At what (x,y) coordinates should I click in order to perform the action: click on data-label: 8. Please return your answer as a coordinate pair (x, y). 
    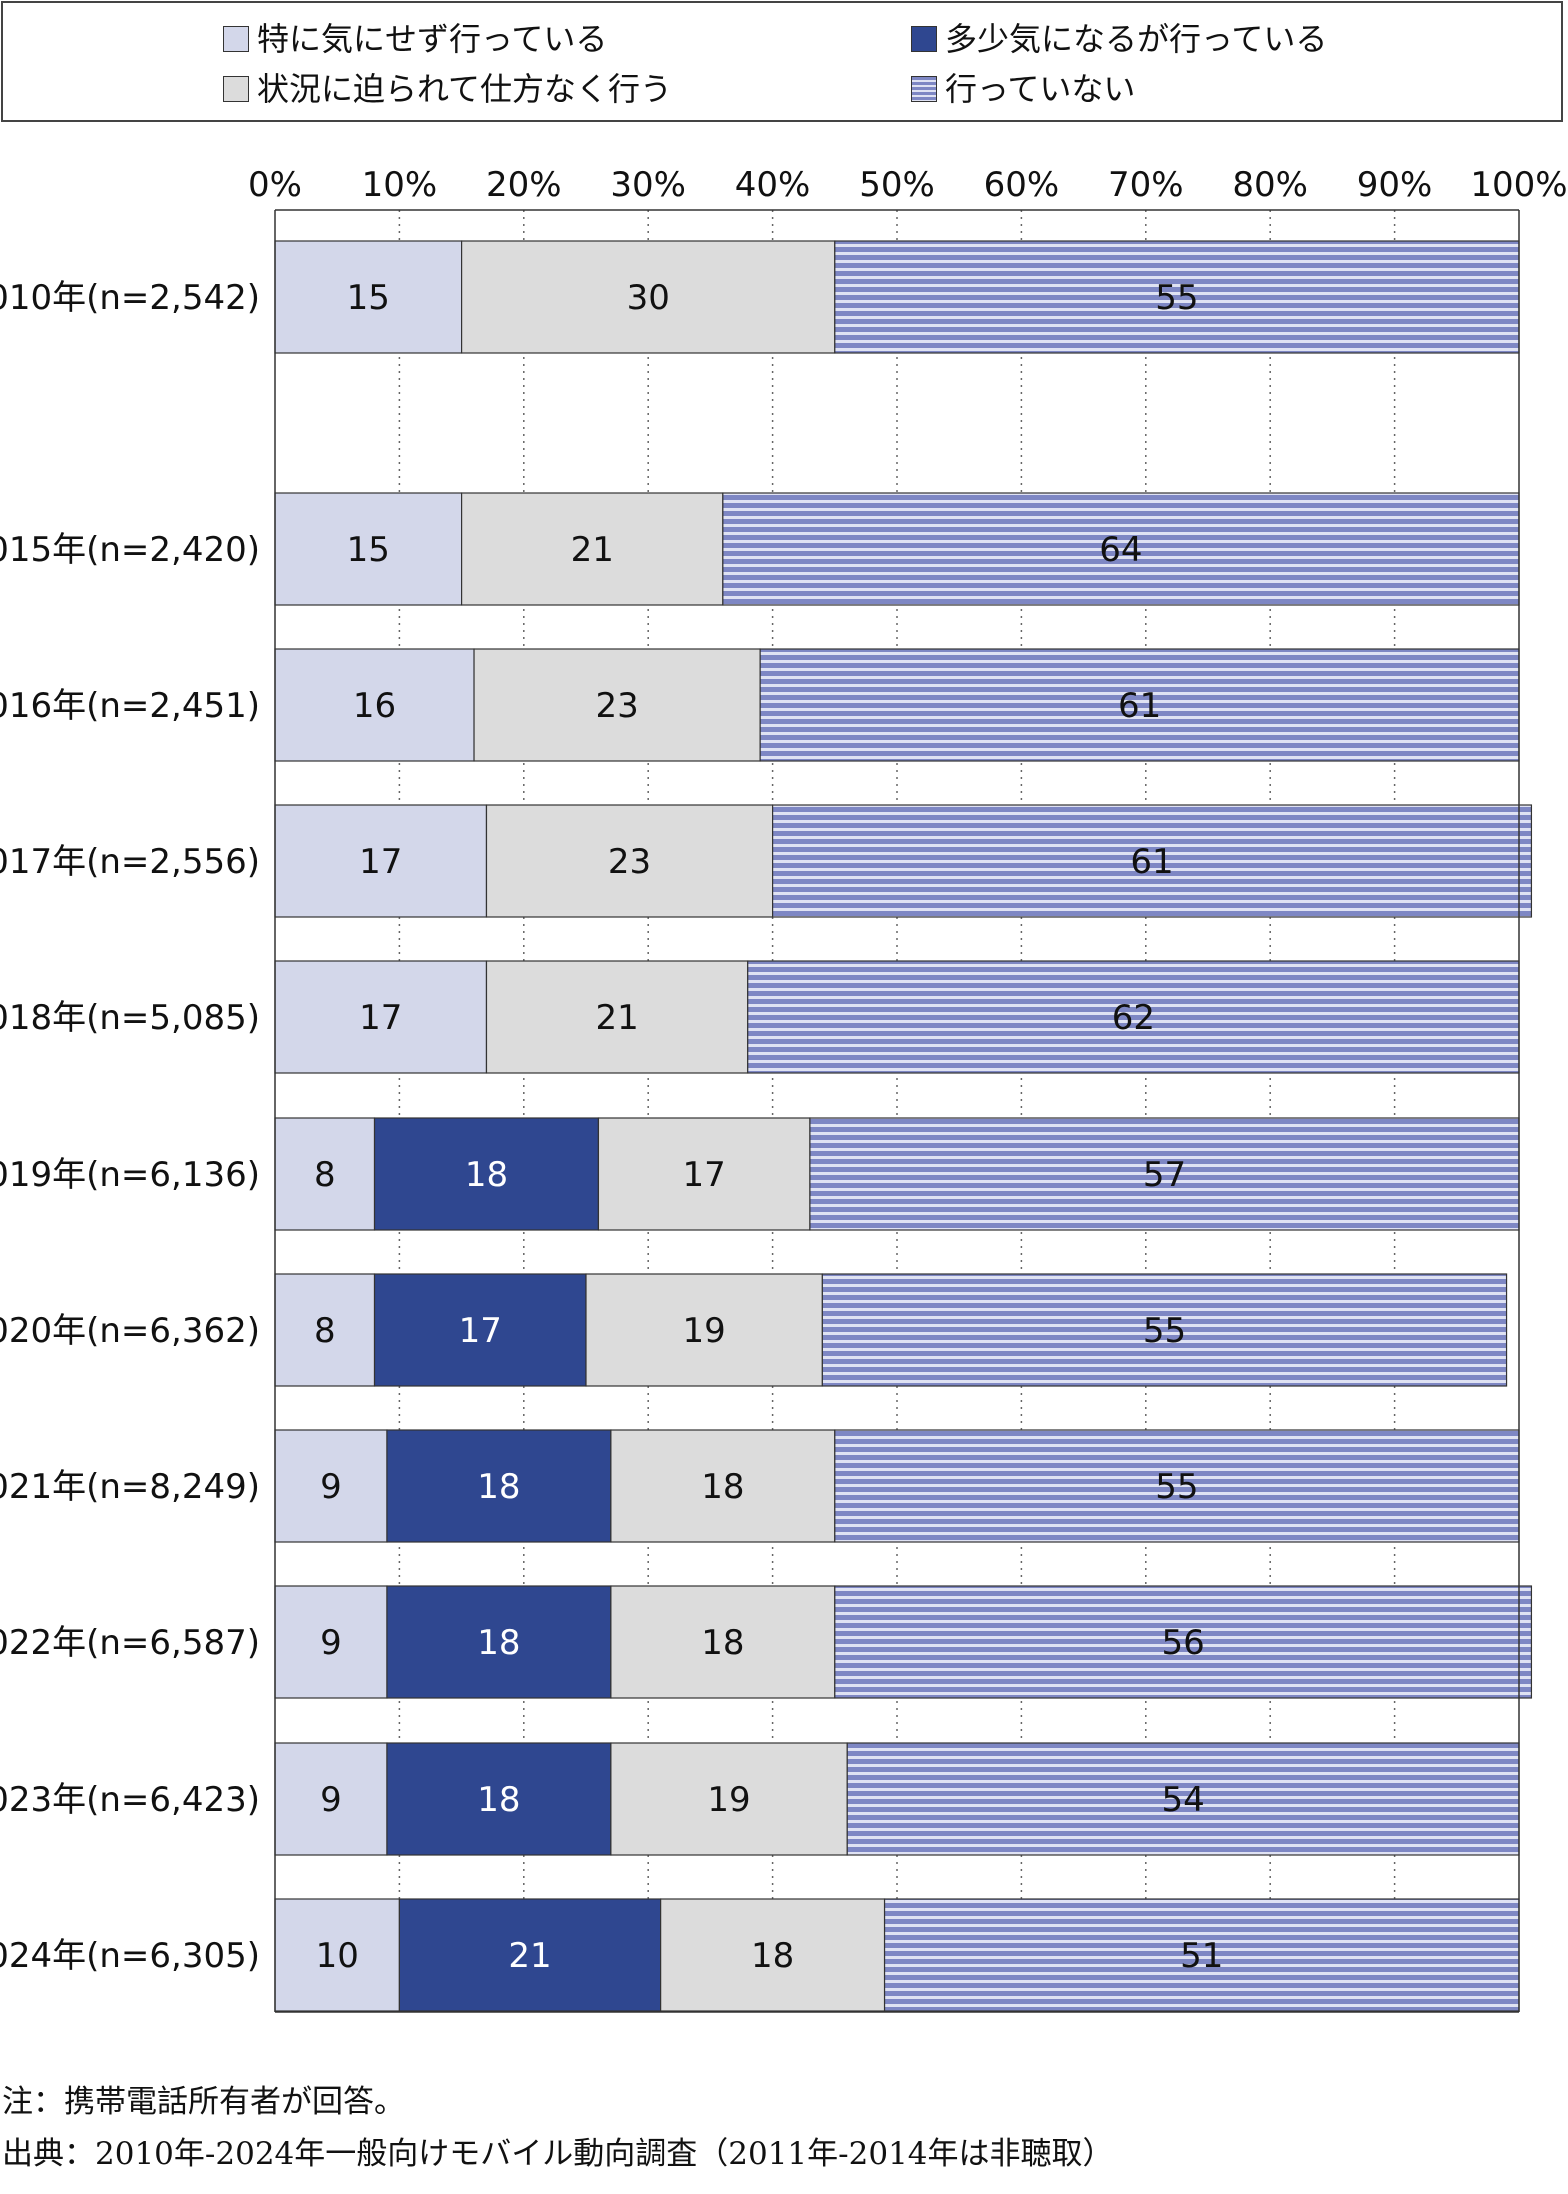
    Looking at the image, I should click on (325, 1331).